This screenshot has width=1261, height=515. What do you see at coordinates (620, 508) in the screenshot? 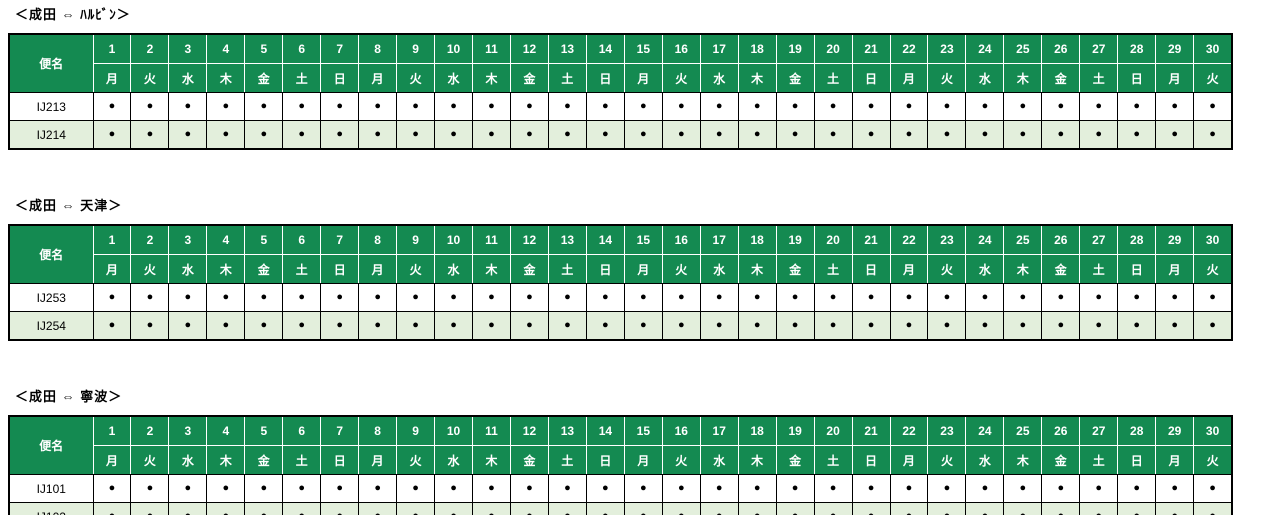
I see `flight-row: IJ102●●●●●●●●●●●●●●●●●●●●●●●●●●●●●●` at bounding box center [620, 508].